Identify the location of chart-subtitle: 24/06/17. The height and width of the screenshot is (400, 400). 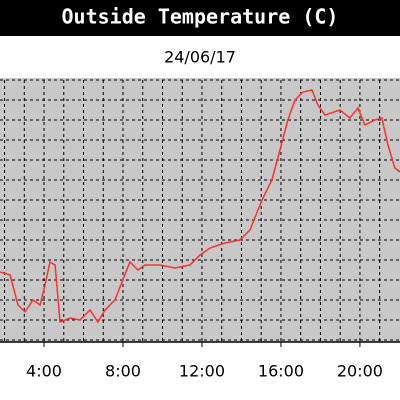
(200, 57).